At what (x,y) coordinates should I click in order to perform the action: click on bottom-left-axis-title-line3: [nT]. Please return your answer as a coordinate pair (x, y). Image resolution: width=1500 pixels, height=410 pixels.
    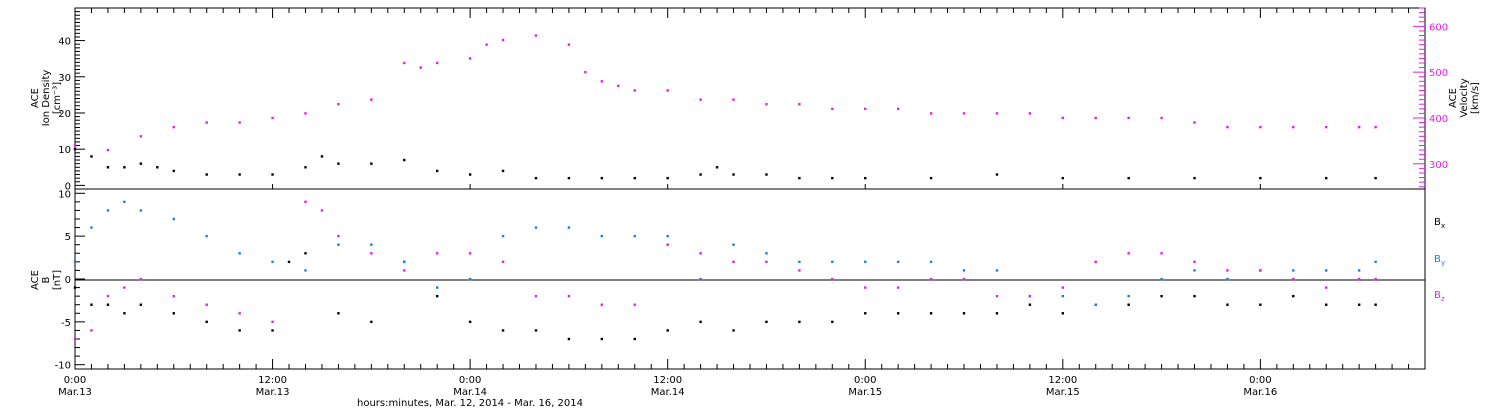
    Looking at the image, I should click on (57, 280).